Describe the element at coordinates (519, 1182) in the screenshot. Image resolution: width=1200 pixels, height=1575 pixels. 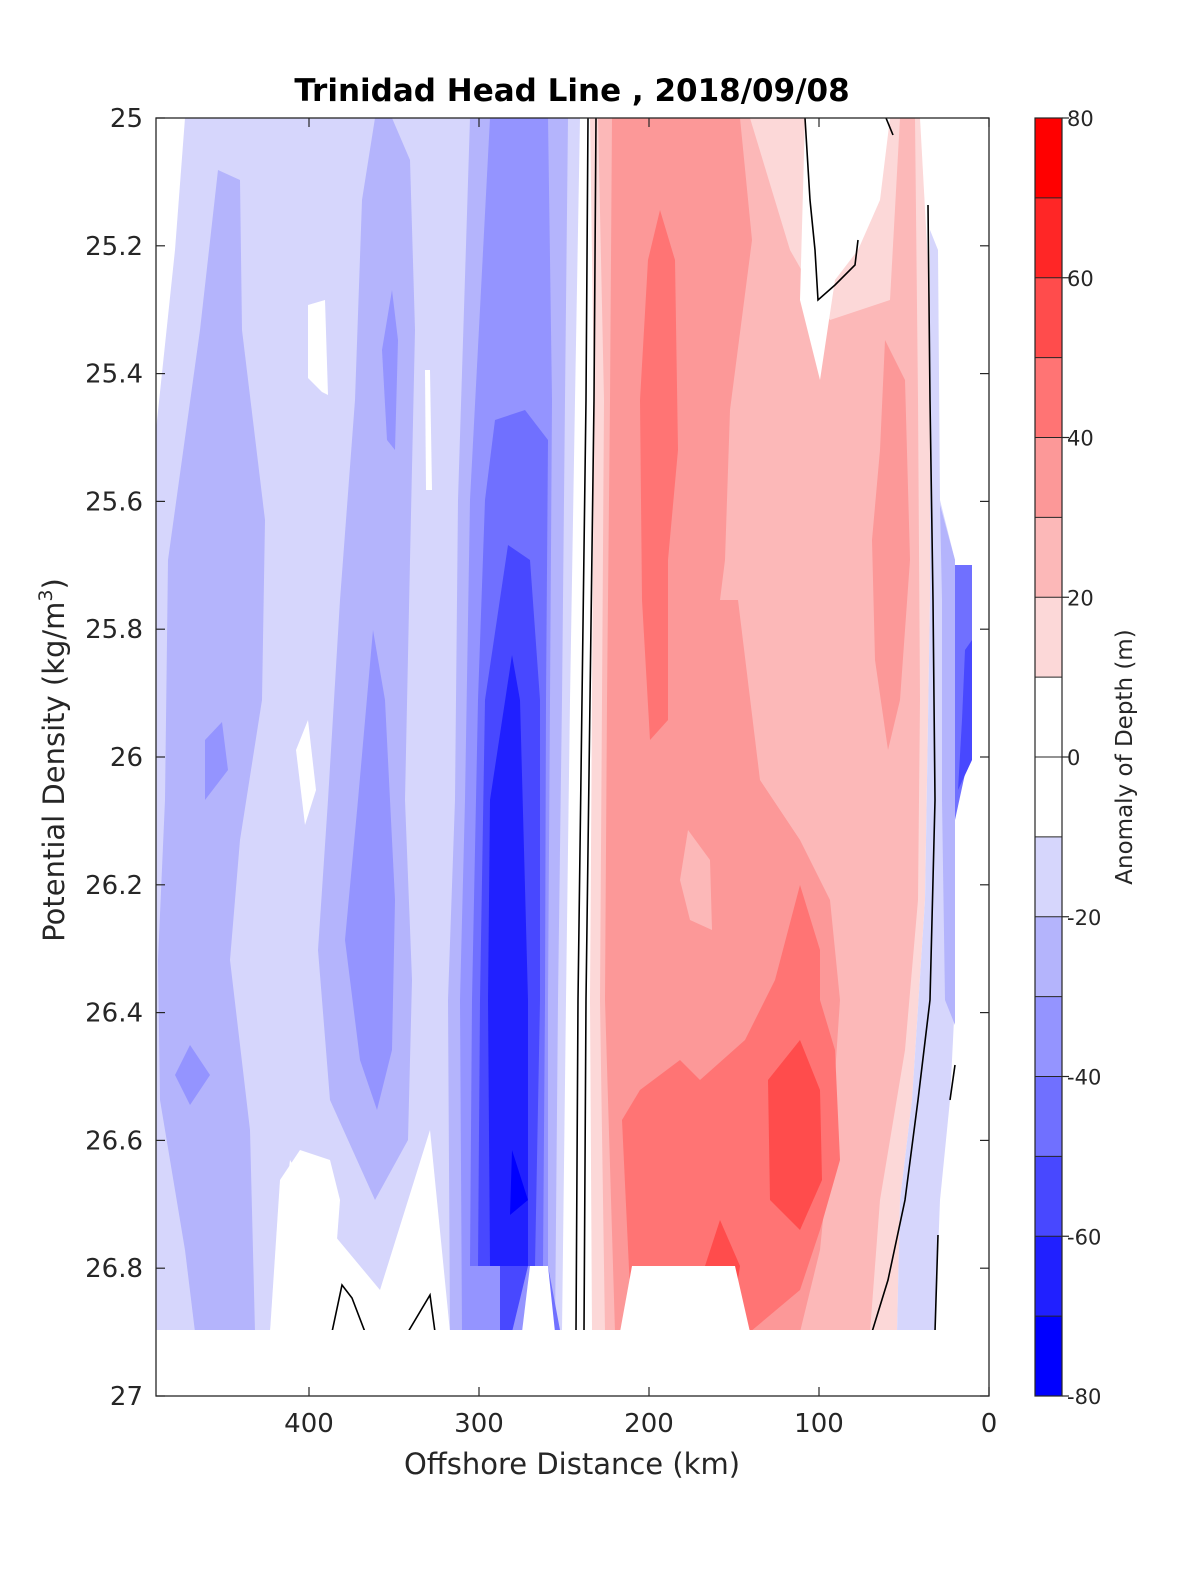
I see `band-minus-80-core` at that location.